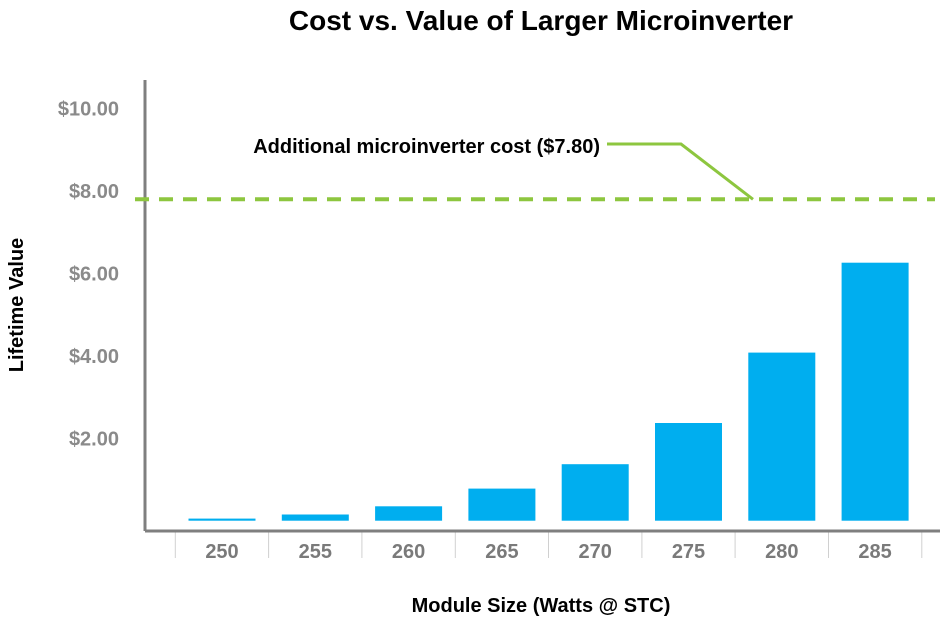  What do you see at coordinates (17, 305) in the screenshot?
I see `y-axis-title: Lifetime Value` at bounding box center [17, 305].